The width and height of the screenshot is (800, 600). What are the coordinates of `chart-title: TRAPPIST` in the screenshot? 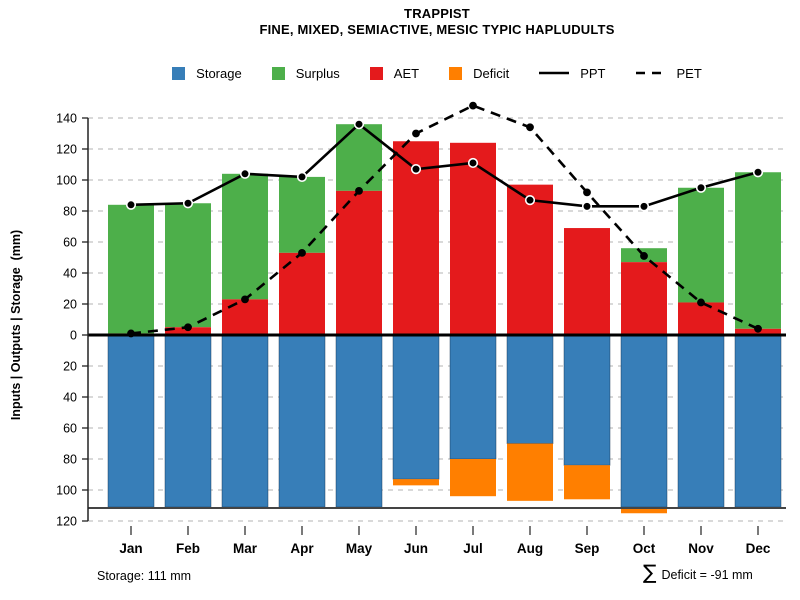 It's located at (437, 13).